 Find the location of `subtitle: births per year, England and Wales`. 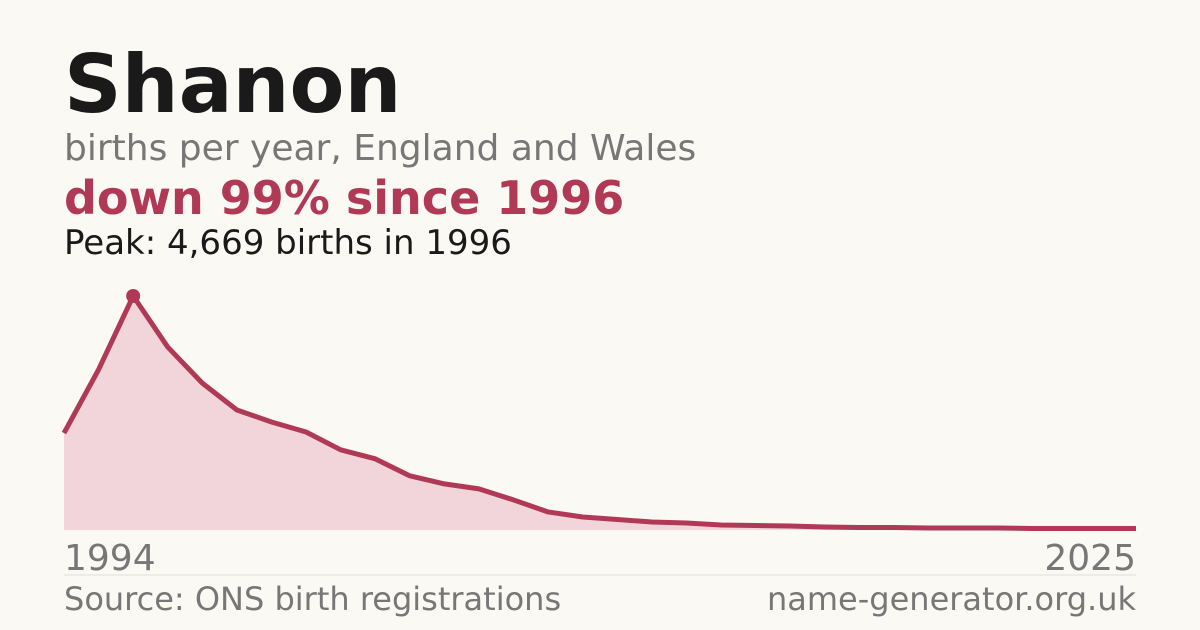

subtitle: births per year, England and Wales is located at coordinates (380, 148).